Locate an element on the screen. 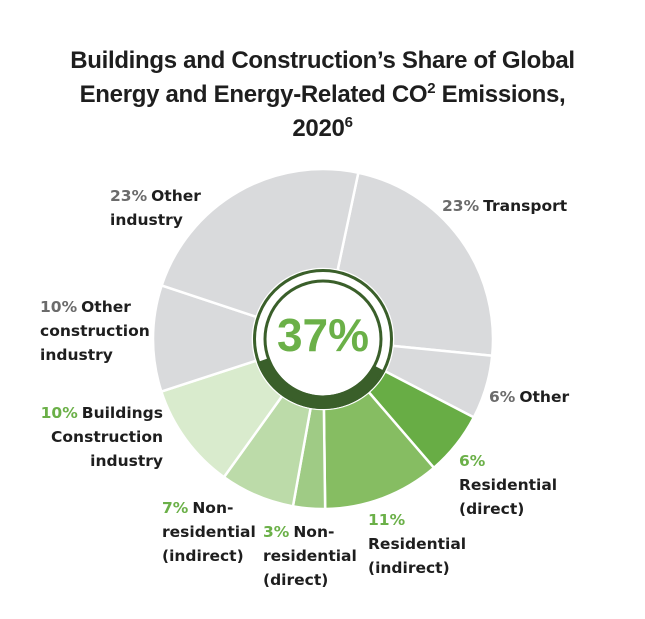 The image size is (645, 619). label-other-construction-pct: 10% is located at coordinates (59, 307).